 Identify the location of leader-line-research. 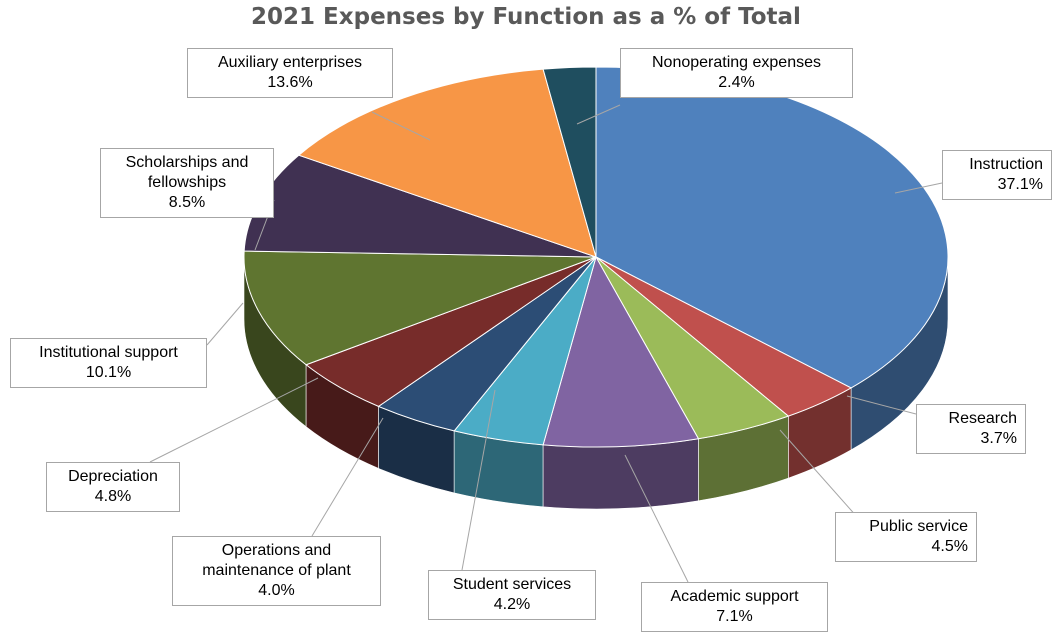
(881, 405).